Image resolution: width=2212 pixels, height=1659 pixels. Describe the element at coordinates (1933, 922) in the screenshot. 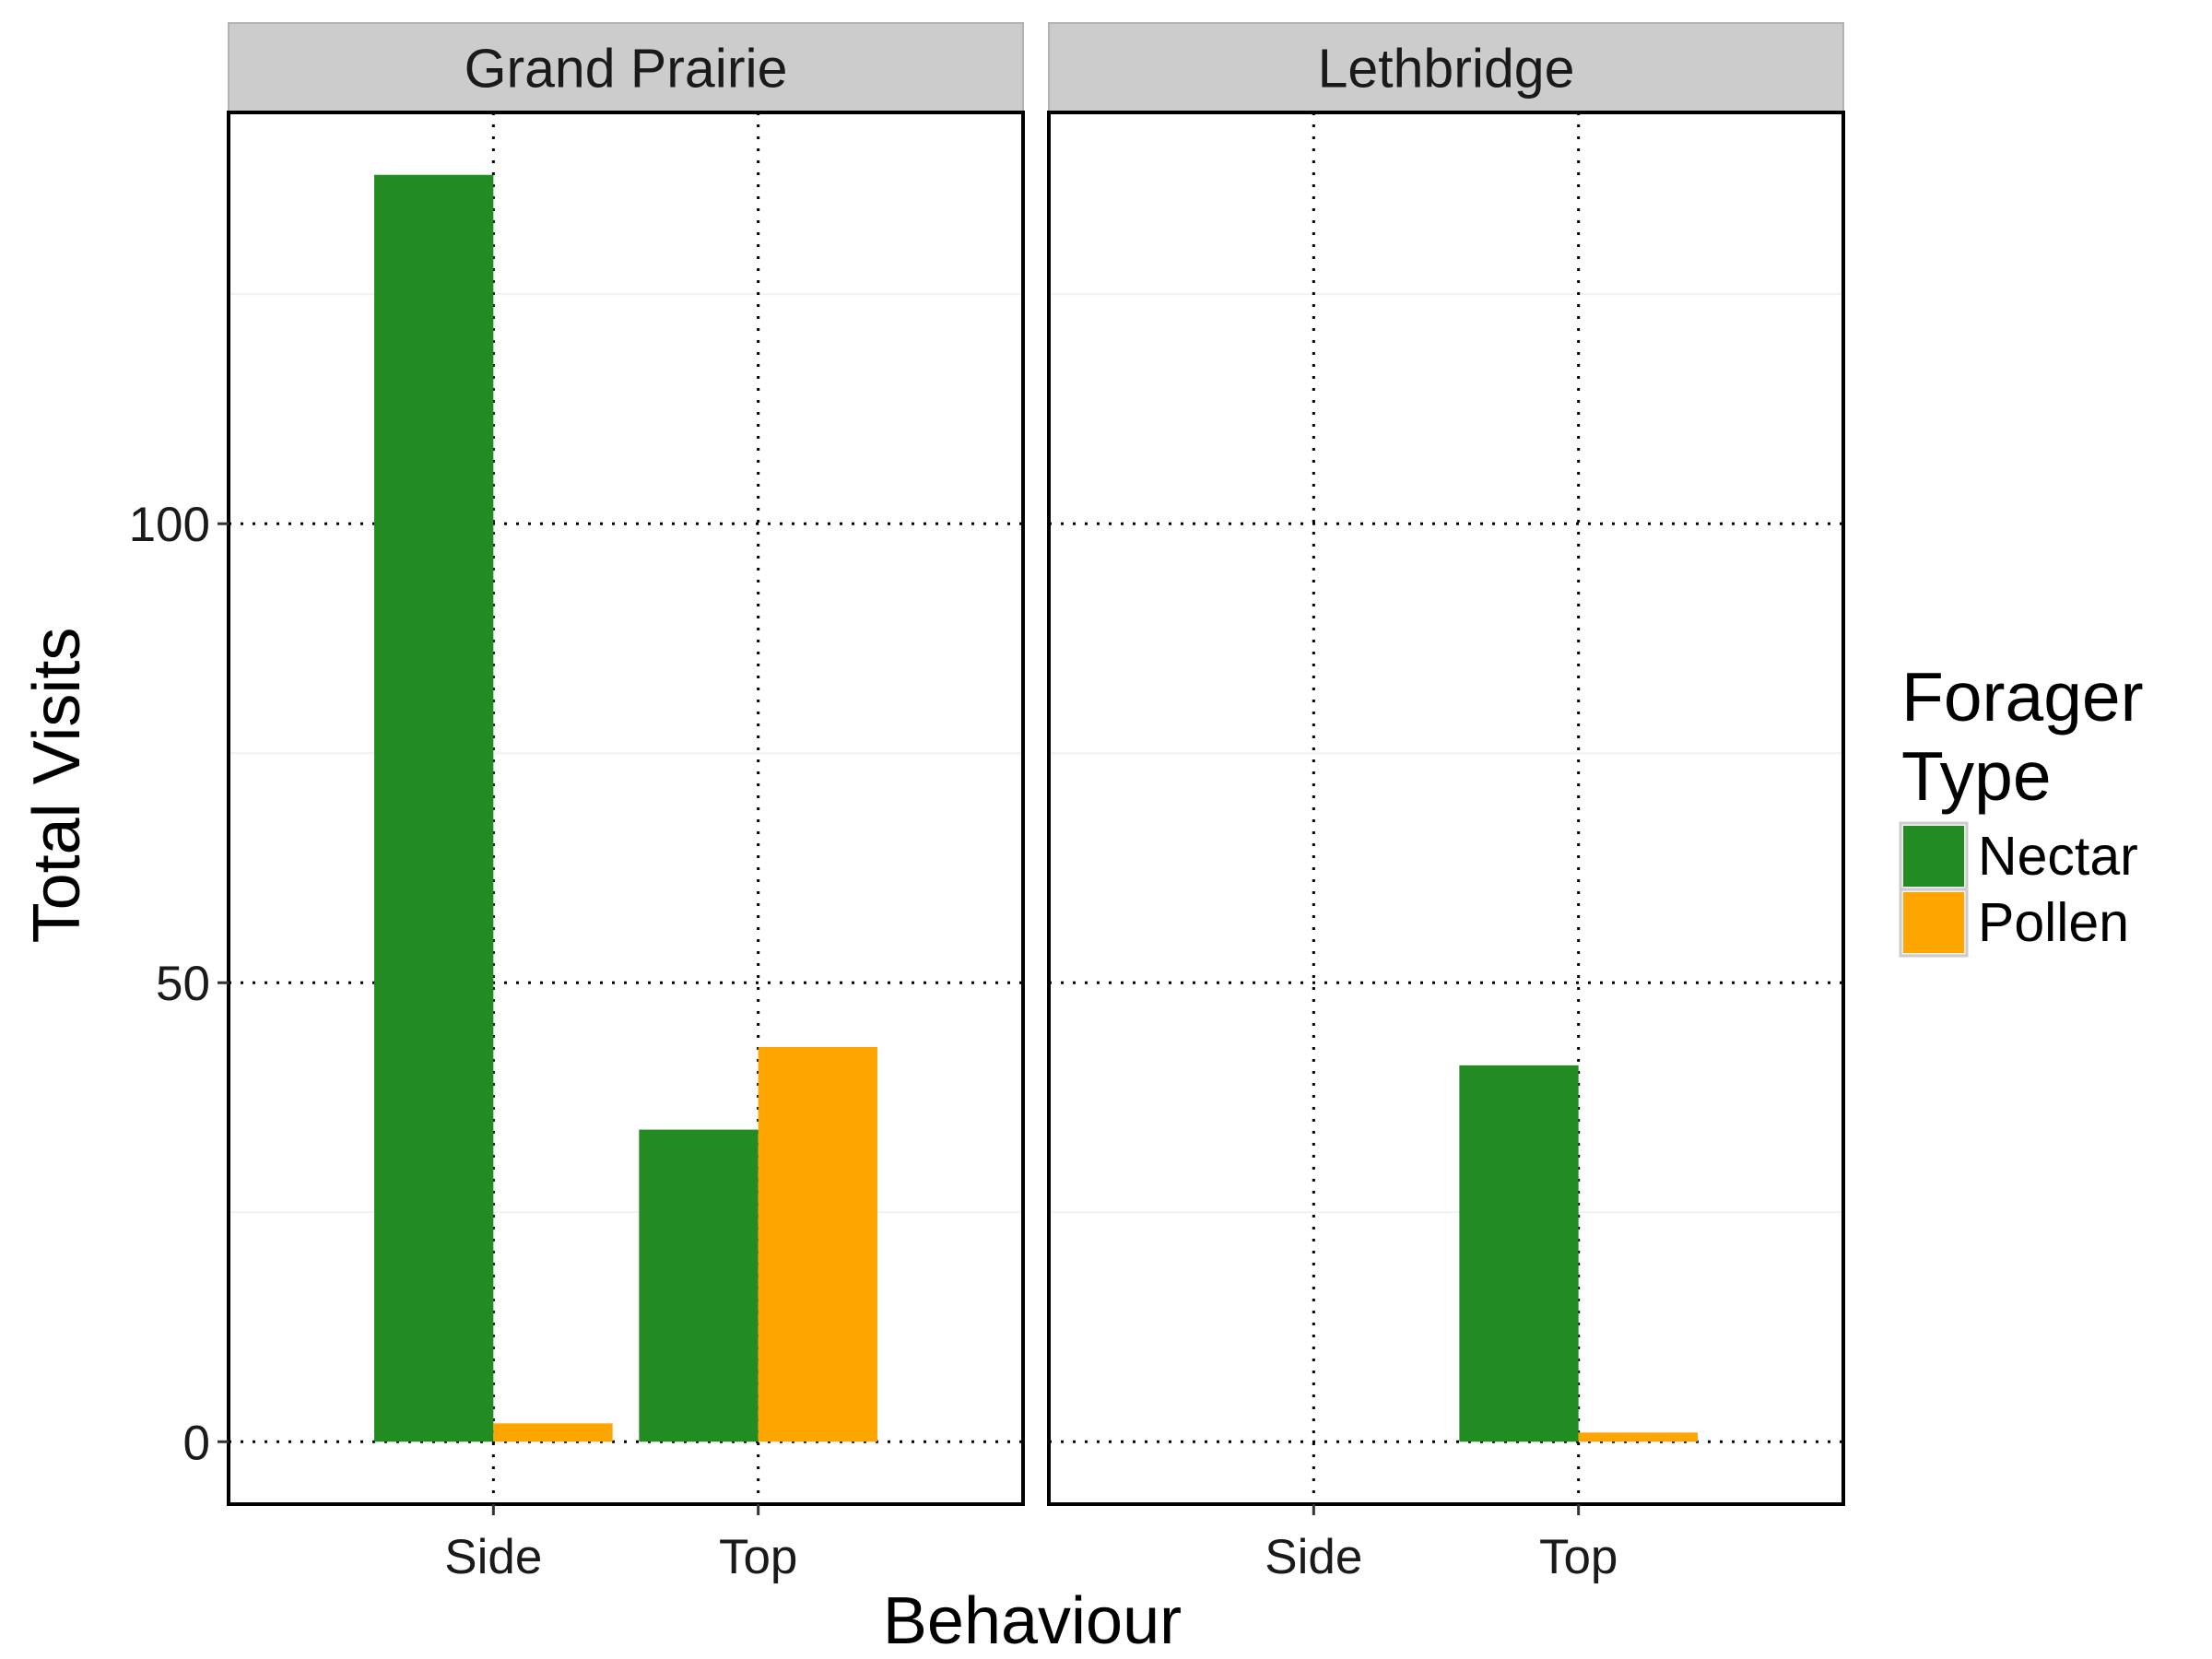

I see `legend-swatch-pollen` at that location.